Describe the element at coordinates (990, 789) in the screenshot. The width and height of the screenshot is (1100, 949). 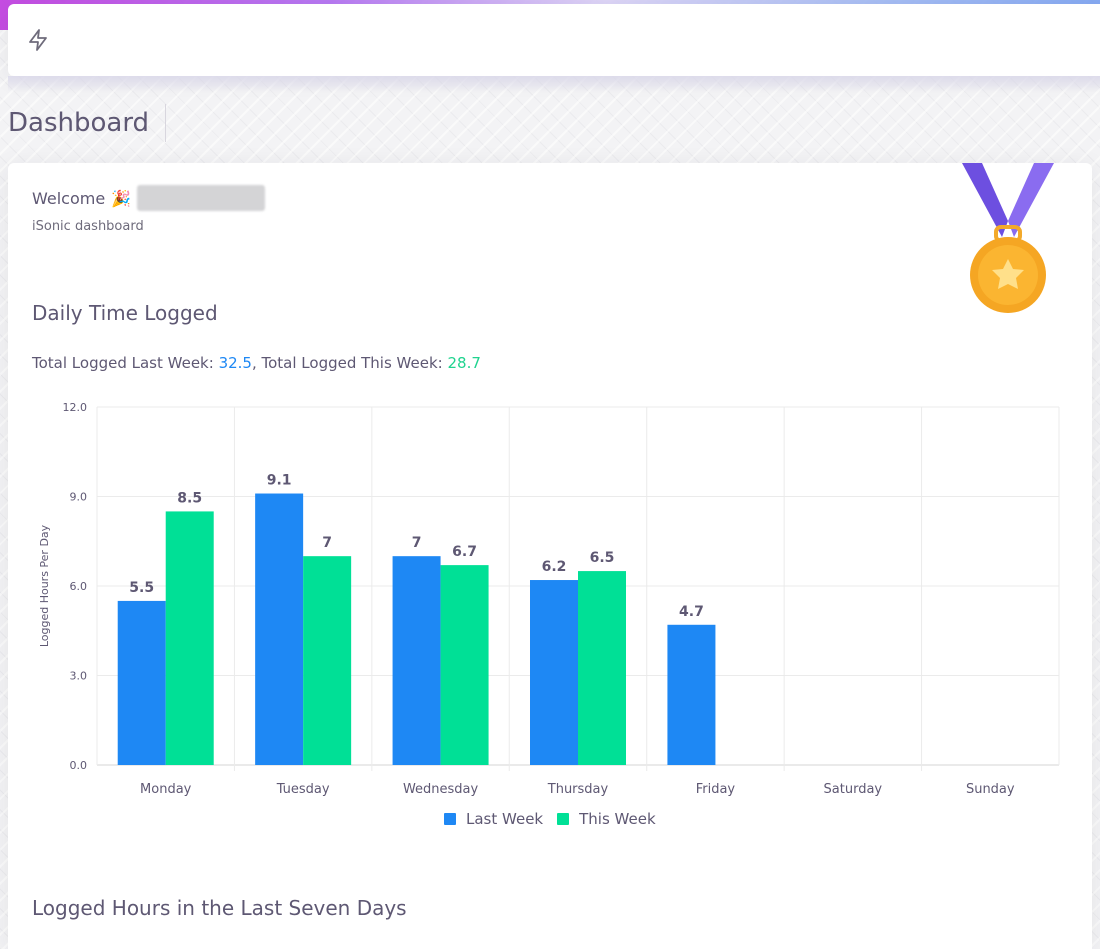
I see `x-tick-label: Sunday` at that location.